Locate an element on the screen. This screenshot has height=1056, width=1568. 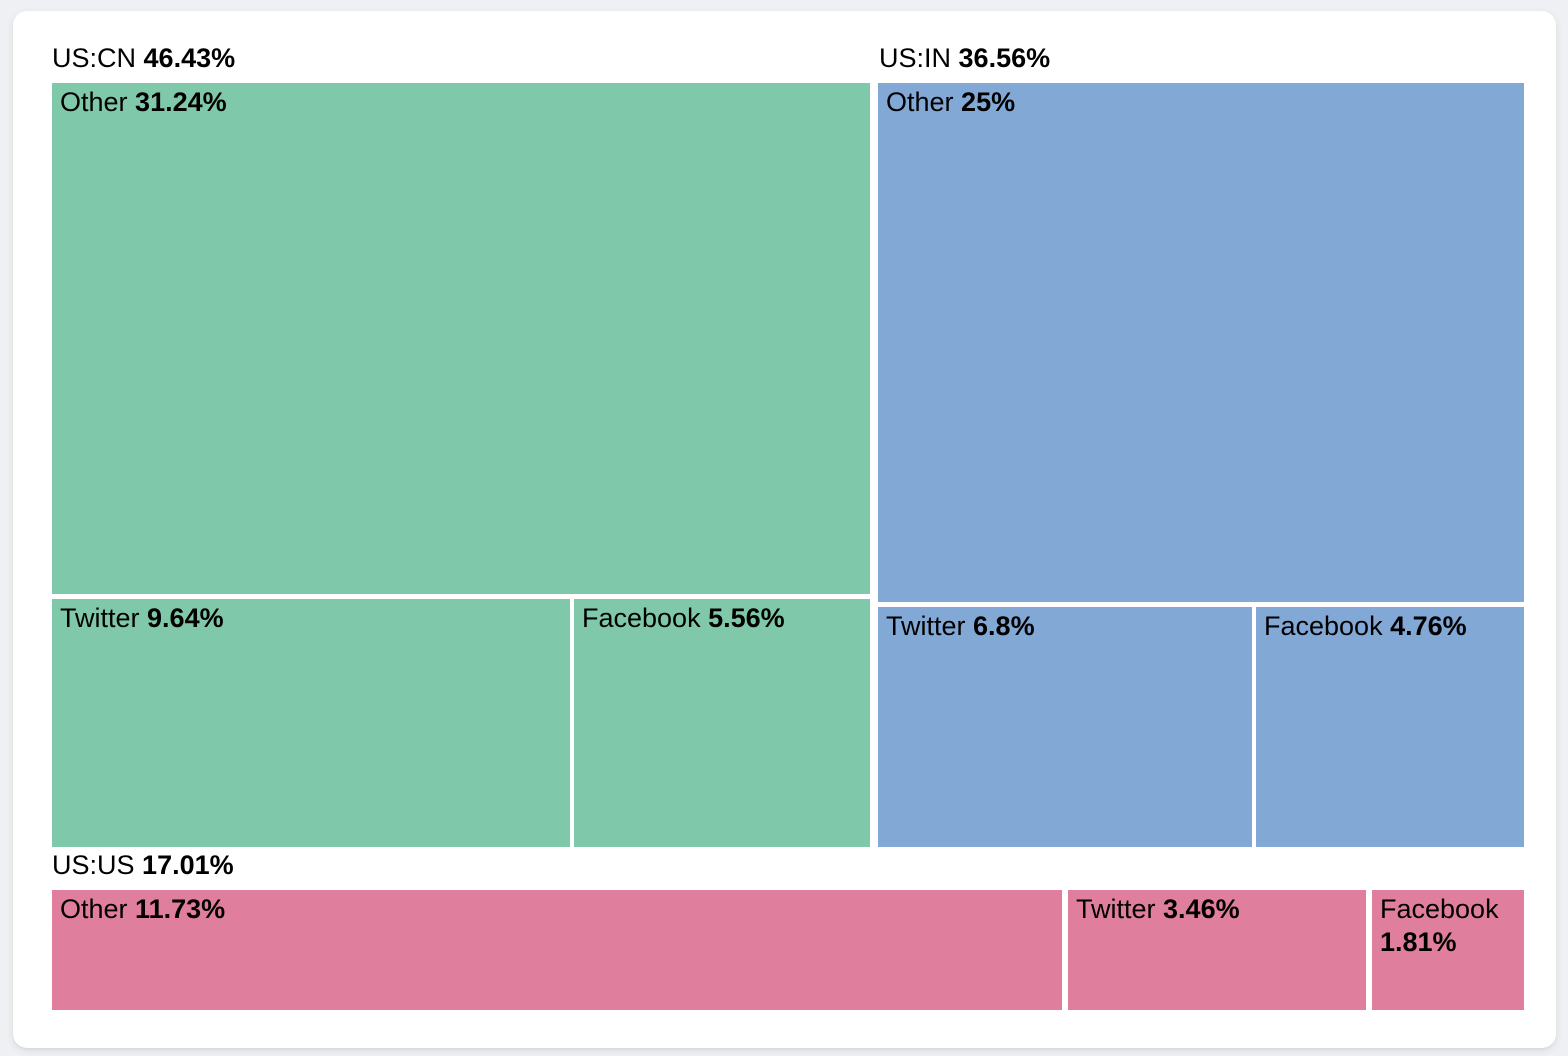
cell-value: 25% is located at coordinates (988, 102).